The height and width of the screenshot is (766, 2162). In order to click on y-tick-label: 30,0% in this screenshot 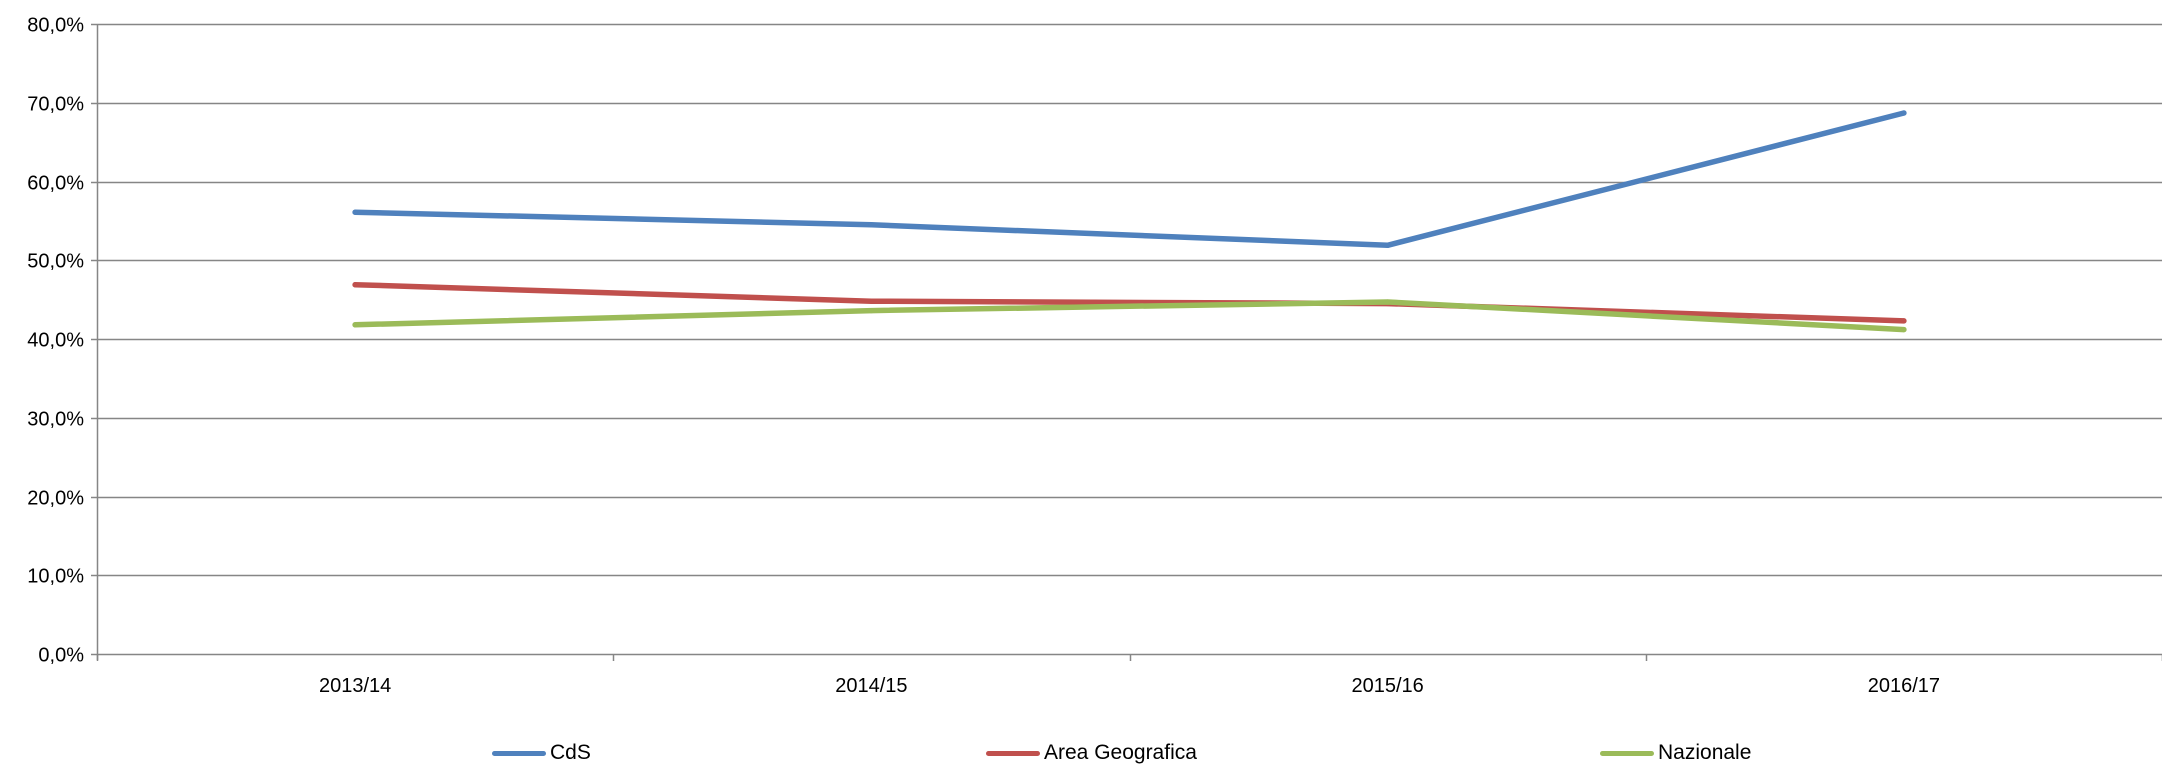, I will do `click(55, 420)`.